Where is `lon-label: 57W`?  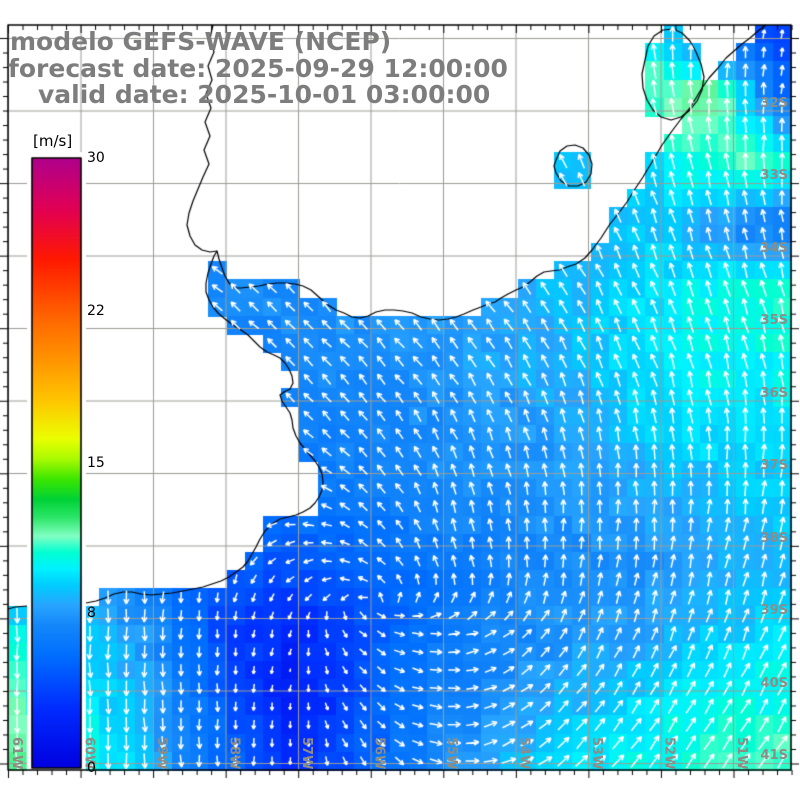 lon-label: 57W is located at coordinates (306, 752).